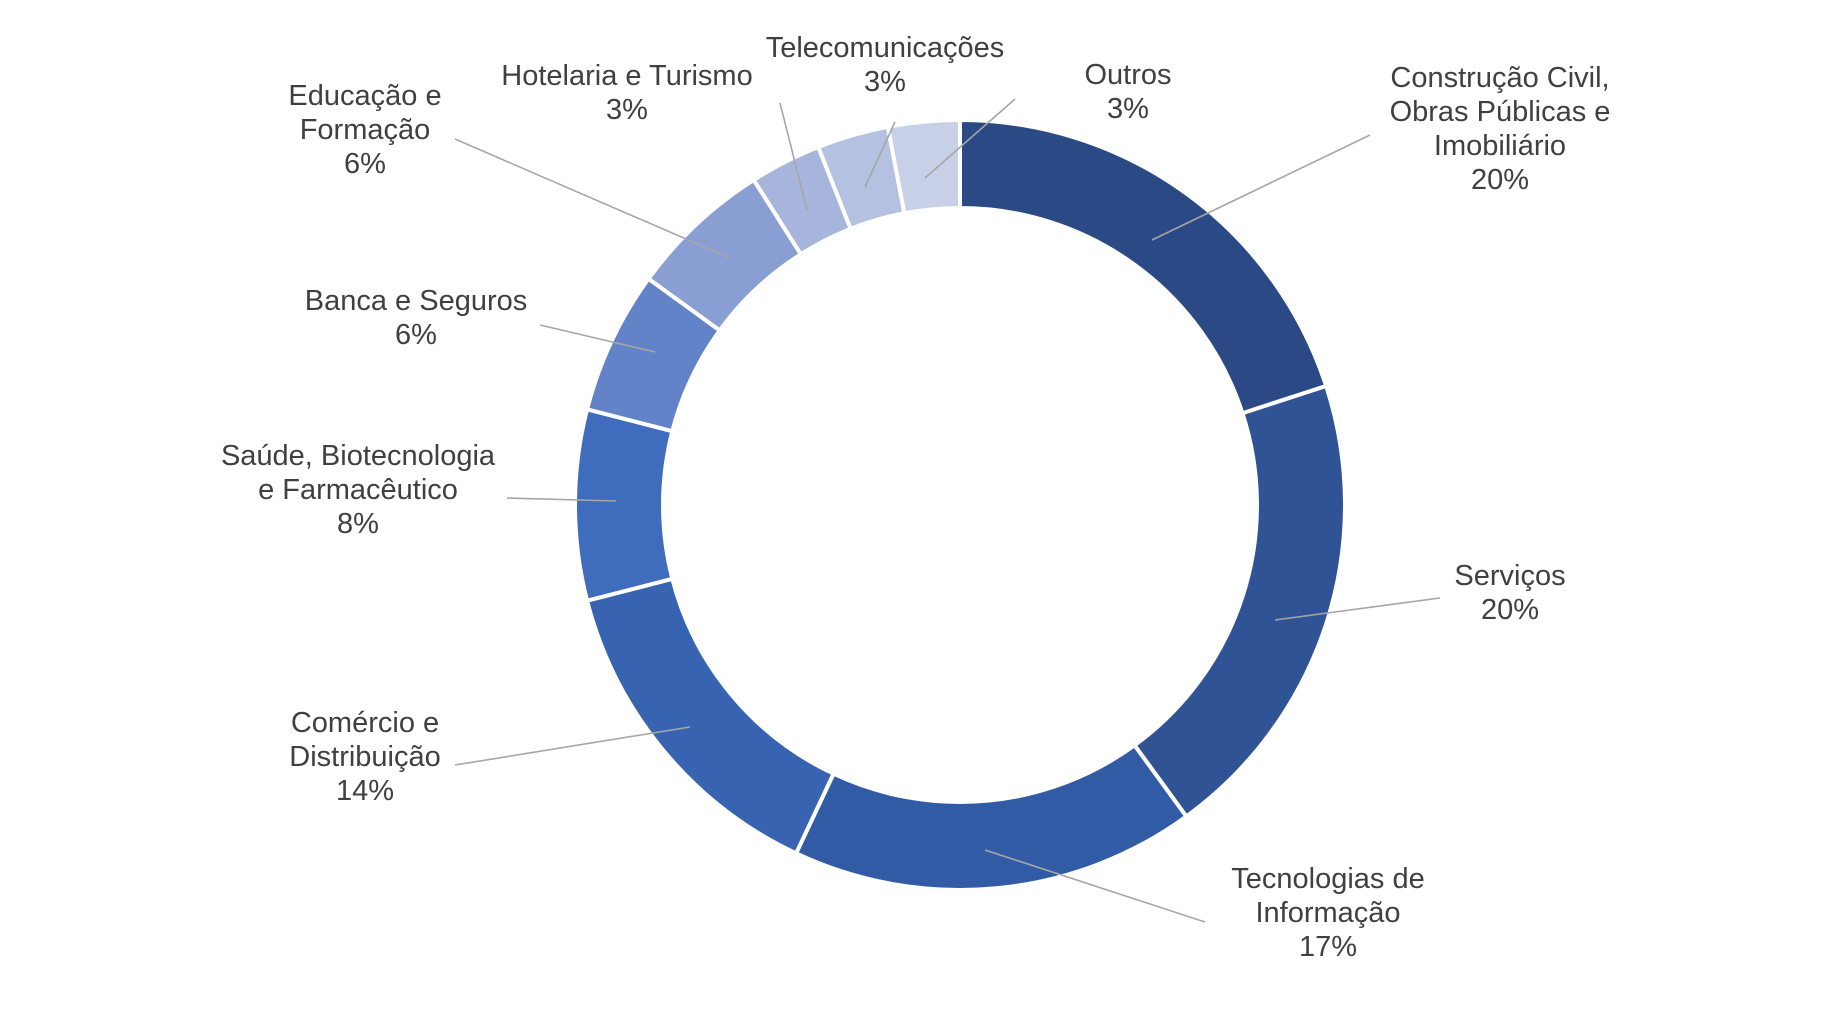  I want to click on slice-label: Saúde, Biotecnologia e Farmacêutico 8%, so click(358, 490).